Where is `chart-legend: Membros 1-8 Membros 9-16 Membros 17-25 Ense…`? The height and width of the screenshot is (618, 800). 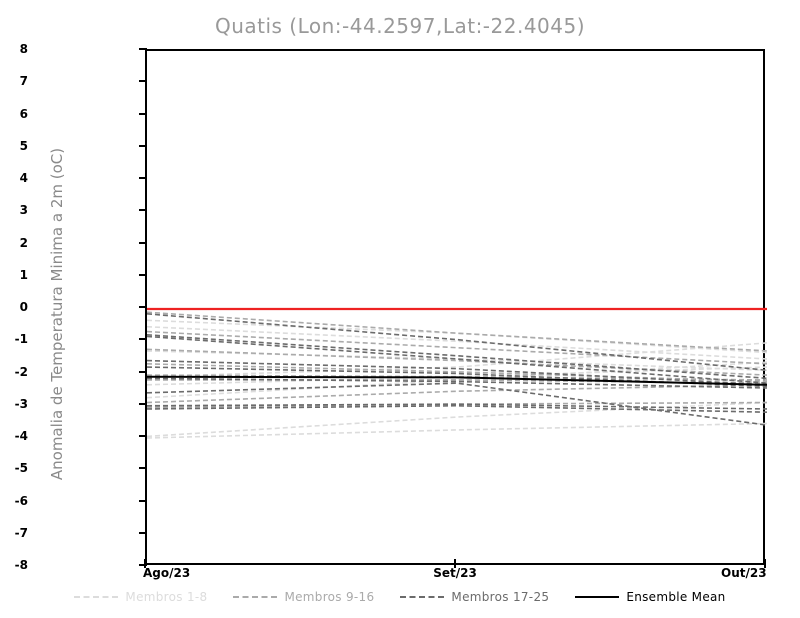 chart-legend: Membros 1-8 Membros 9-16 Membros 17-25 Ense… is located at coordinates (400, 597).